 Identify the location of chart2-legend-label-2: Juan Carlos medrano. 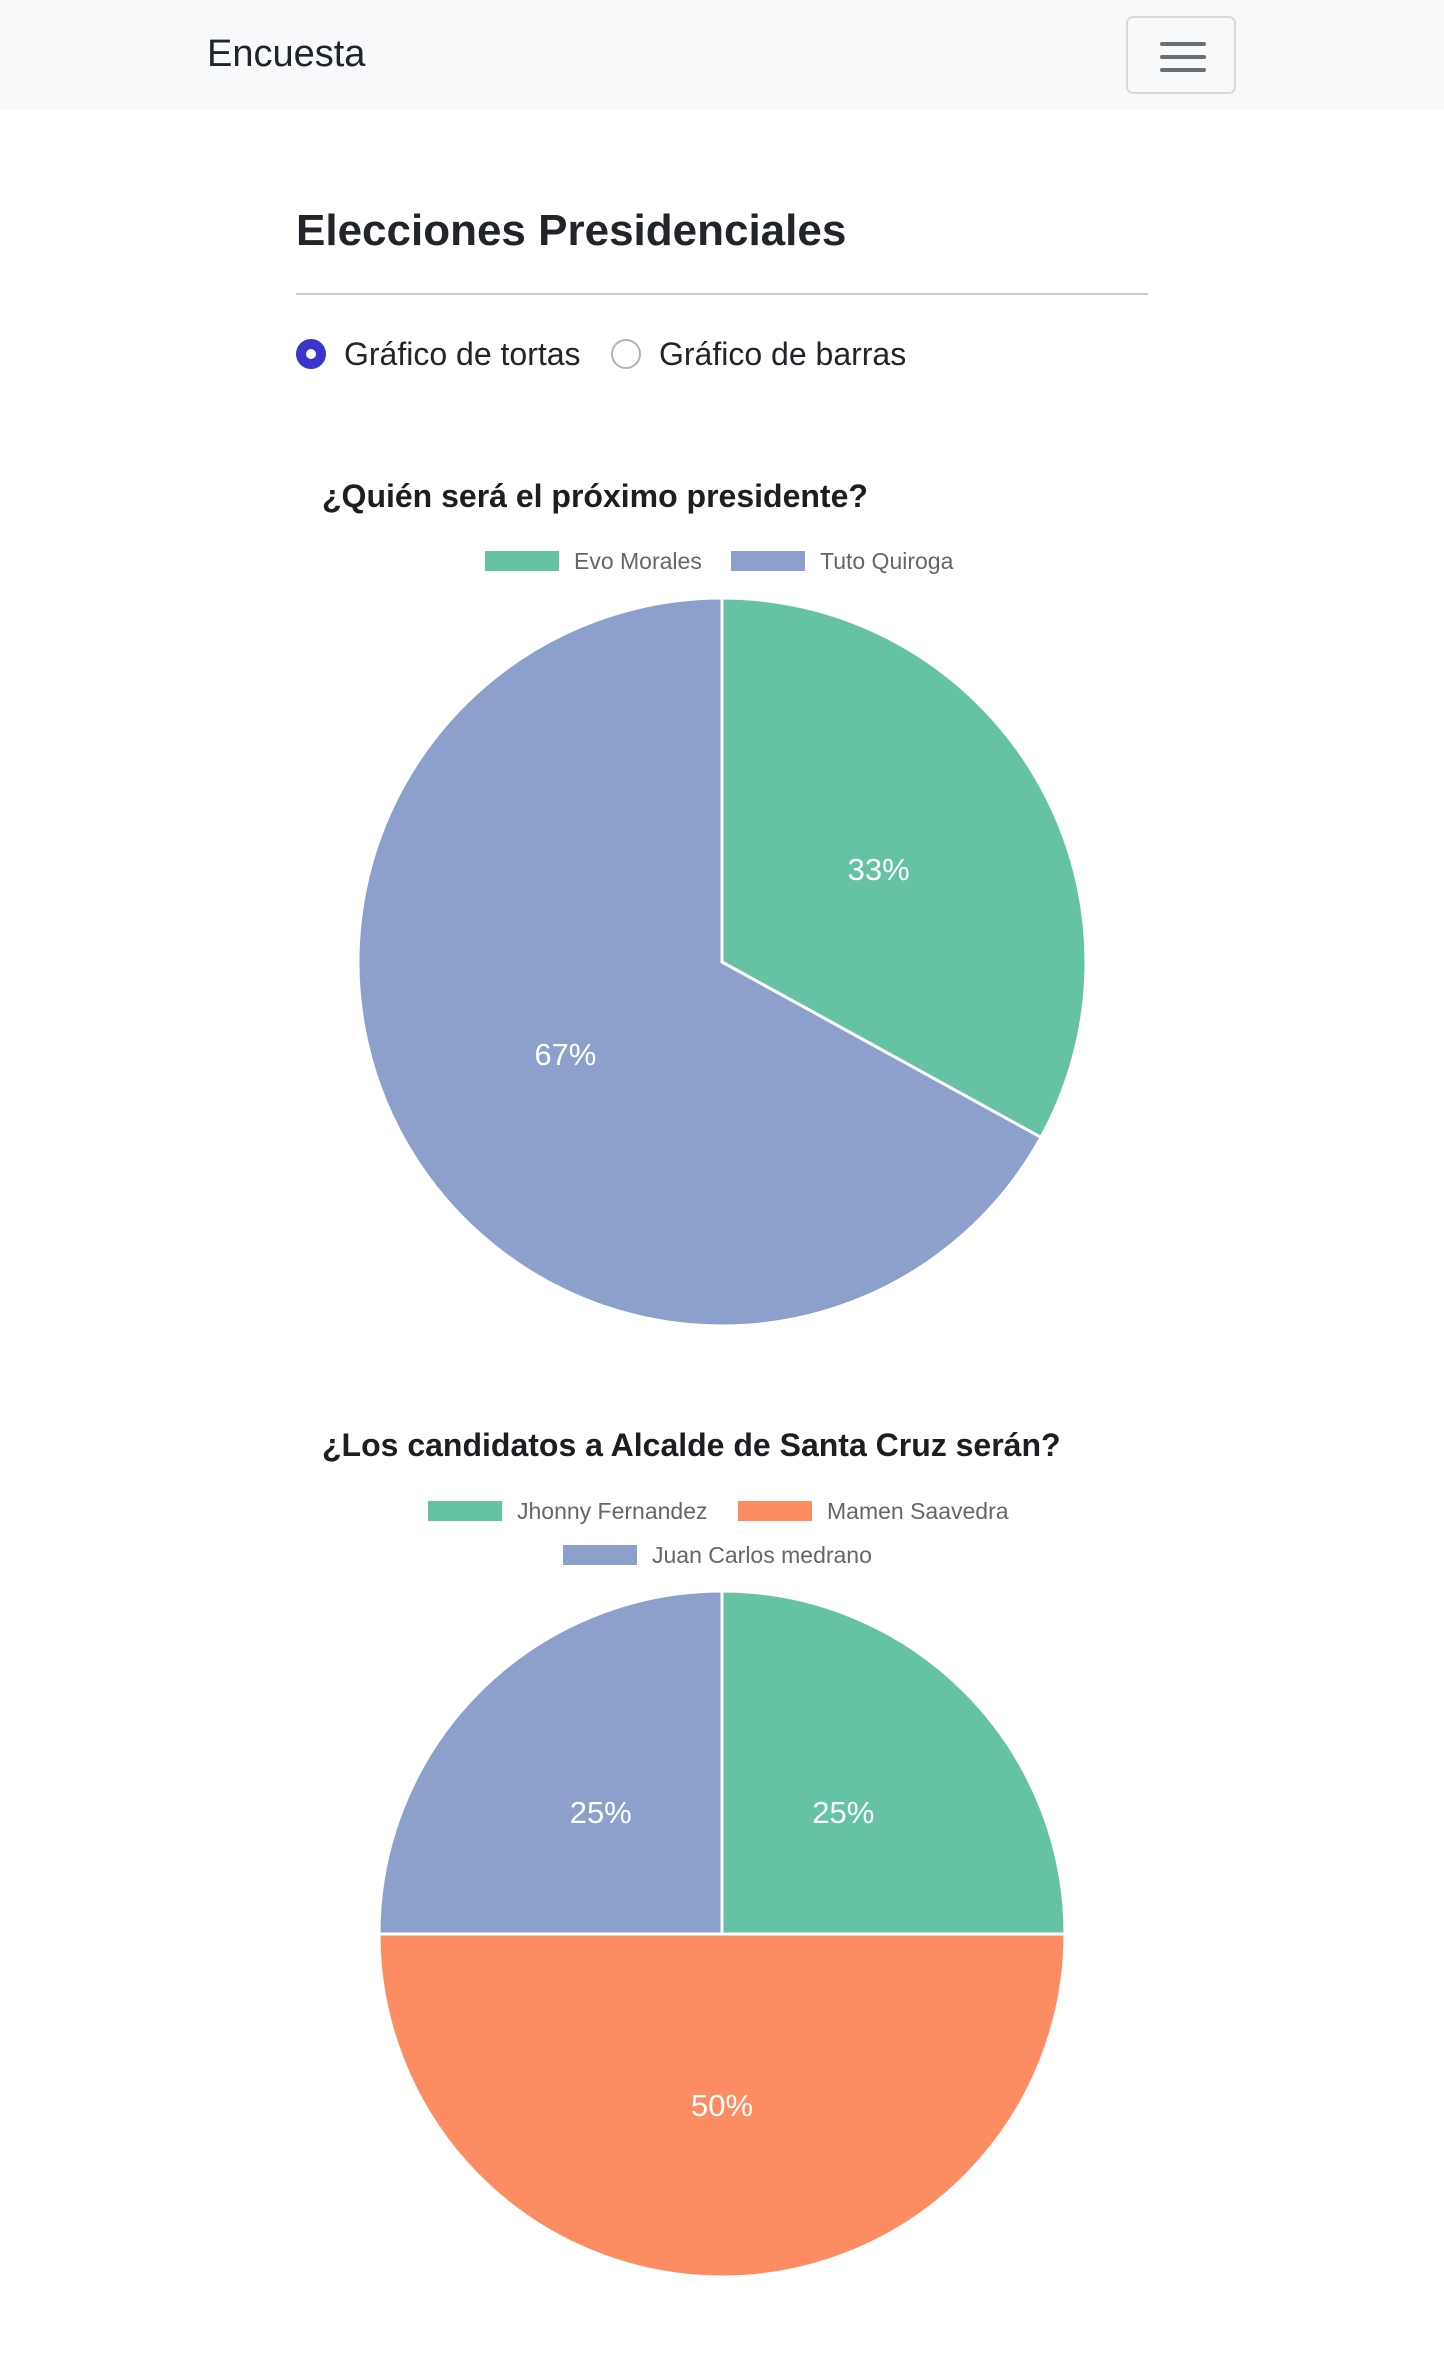
(762, 1554).